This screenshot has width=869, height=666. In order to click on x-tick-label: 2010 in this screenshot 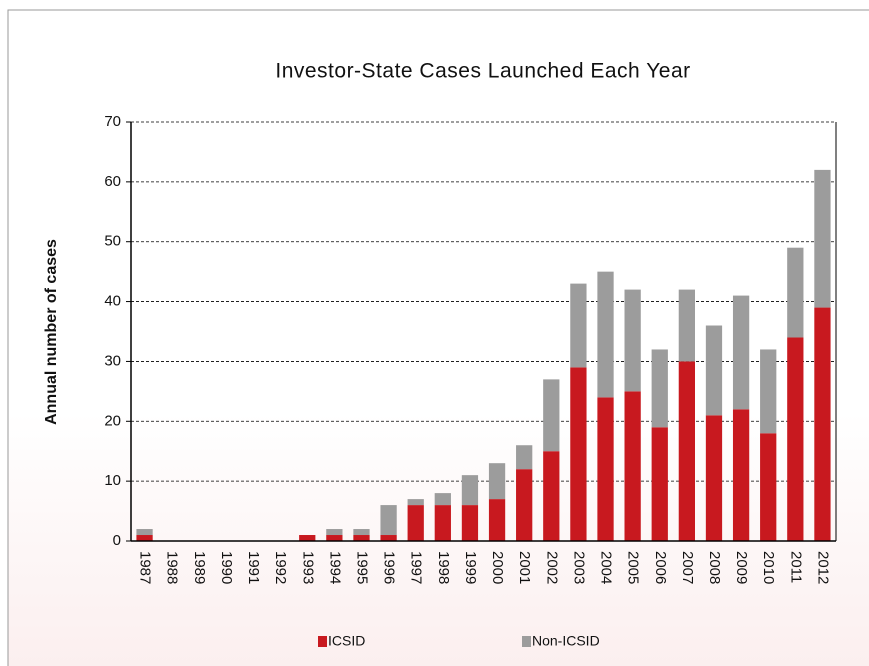, I will do `click(768, 567)`.